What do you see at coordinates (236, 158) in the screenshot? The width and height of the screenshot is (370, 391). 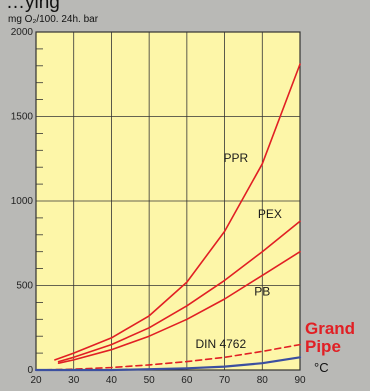 I see `curve-label-ppr: PPR` at bounding box center [236, 158].